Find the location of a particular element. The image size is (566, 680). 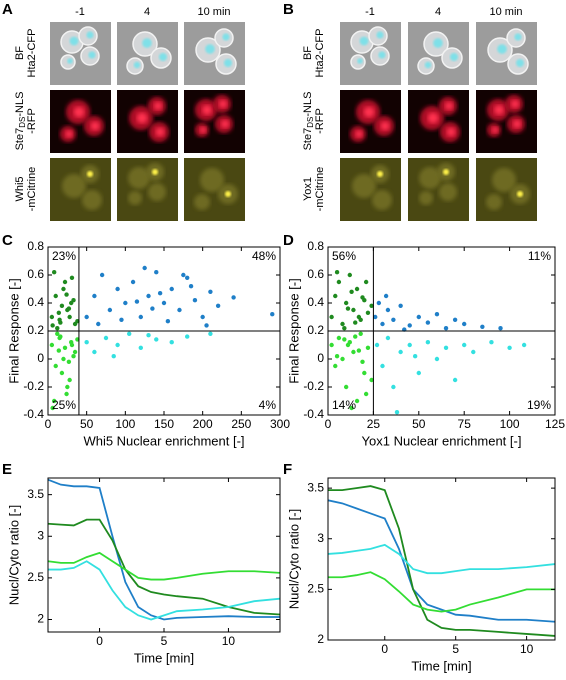

x-tick-label: 5 is located at coordinates (455, 649).